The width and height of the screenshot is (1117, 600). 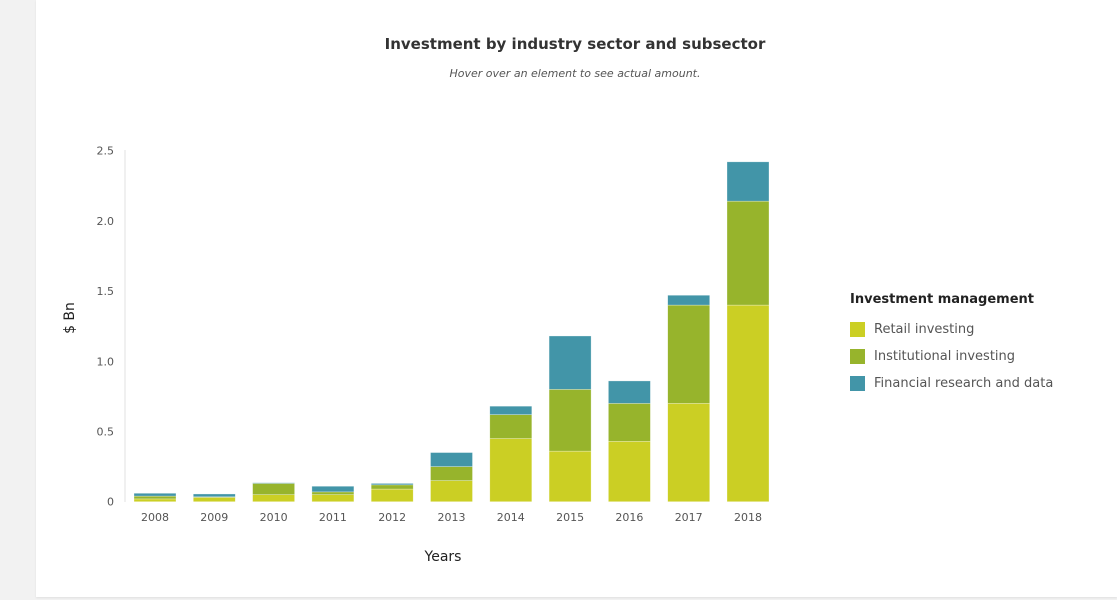 I want to click on legend-item-institutional: Institutional investing, so click(x=951, y=356).